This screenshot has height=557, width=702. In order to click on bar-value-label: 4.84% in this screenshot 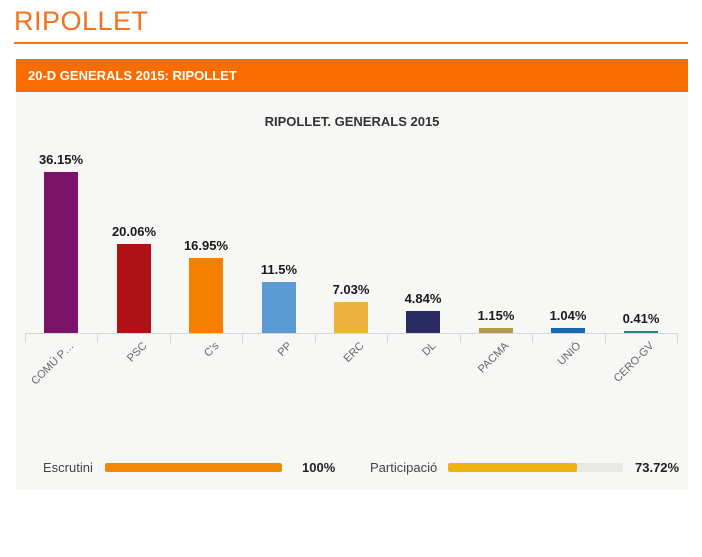, I will do `click(423, 298)`.